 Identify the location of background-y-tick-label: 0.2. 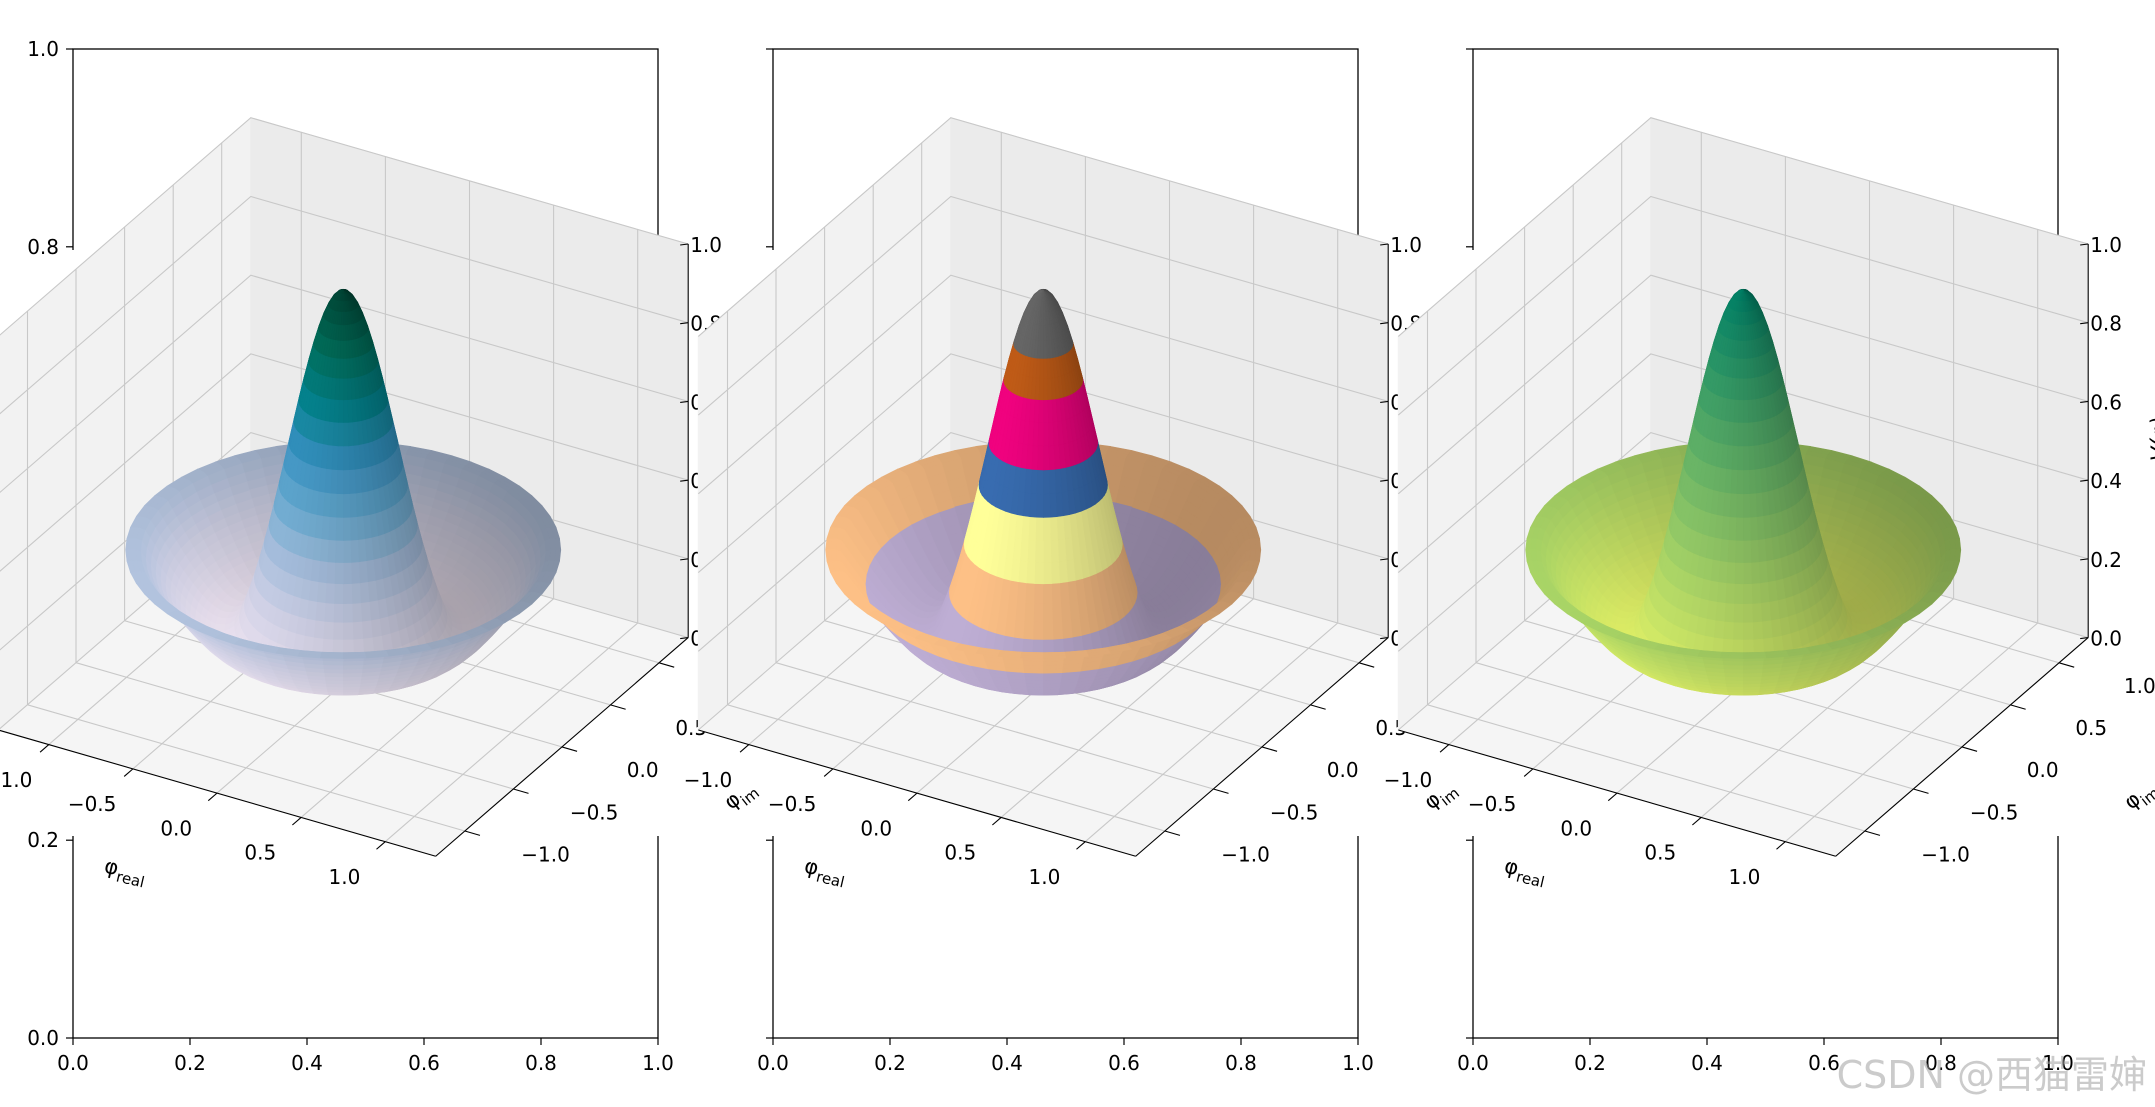
(43, 840).